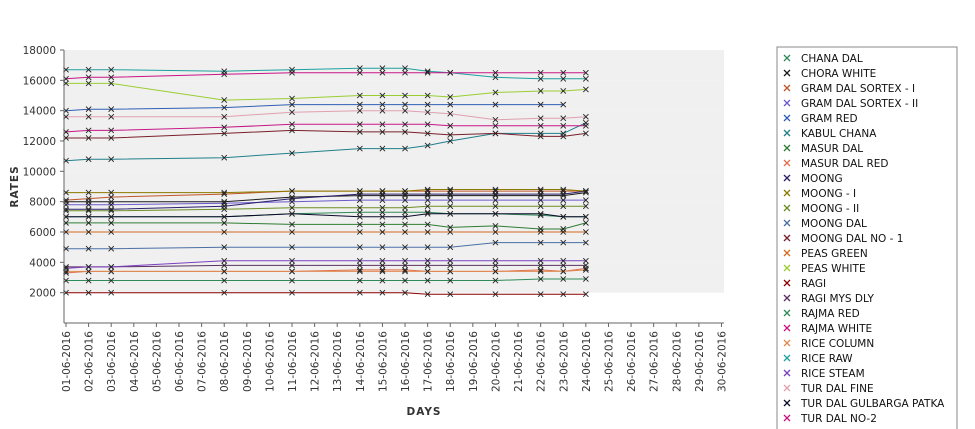 The height and width of the screenshot is (429, 975). What do you see at coordinates (830, 314) in the screenshot?
I see `legend-entry: RAJMA RED` at bounding box center [830, 314].